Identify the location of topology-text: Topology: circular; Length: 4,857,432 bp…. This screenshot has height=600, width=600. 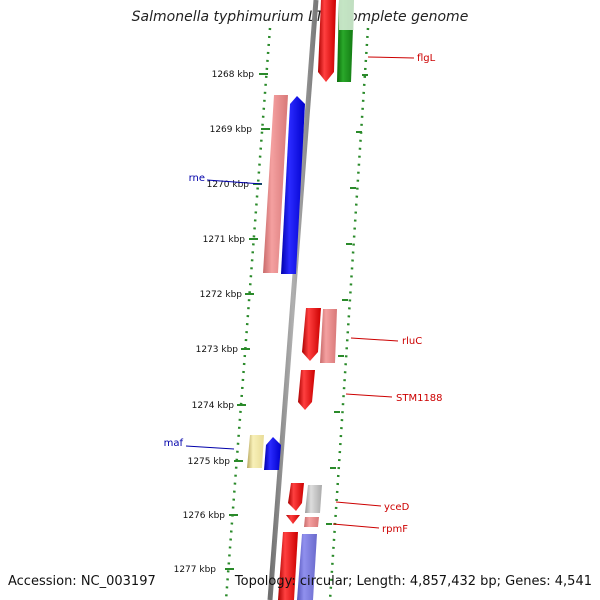
(413, 581).